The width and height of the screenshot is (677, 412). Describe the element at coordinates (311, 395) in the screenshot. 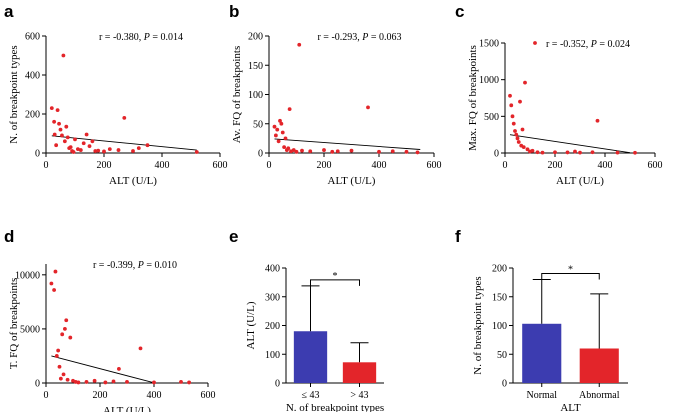

I see `x-tick-label: ≤ 43` at that location.